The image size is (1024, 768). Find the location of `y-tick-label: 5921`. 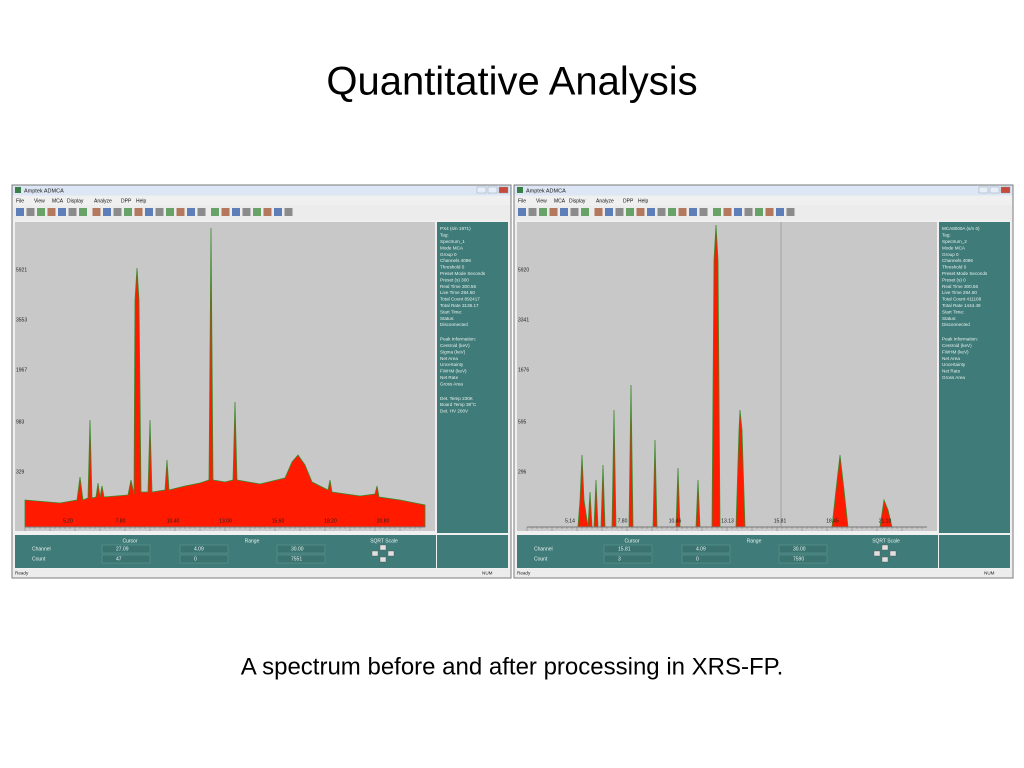

y-tick-label: 5921 is located at coordinates (21, 270).